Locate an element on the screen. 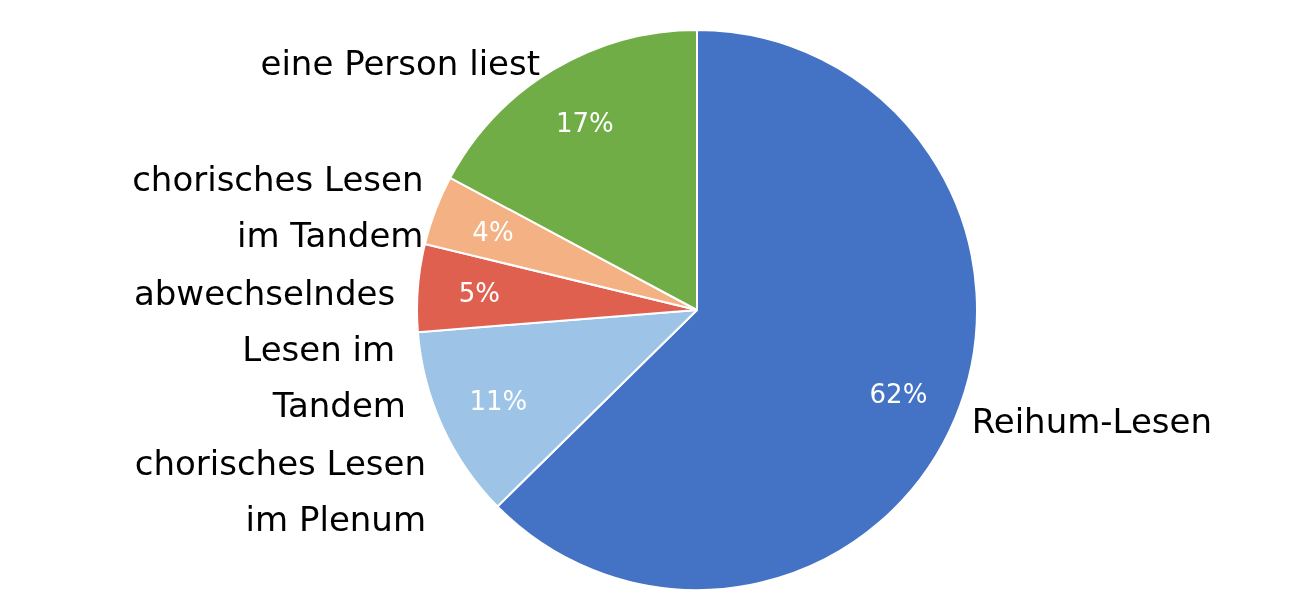 Image resolution: width=1289 pixels, height=590 pixels. slice-label: Reihum-Lesen is located at coordinates (1092, 421).